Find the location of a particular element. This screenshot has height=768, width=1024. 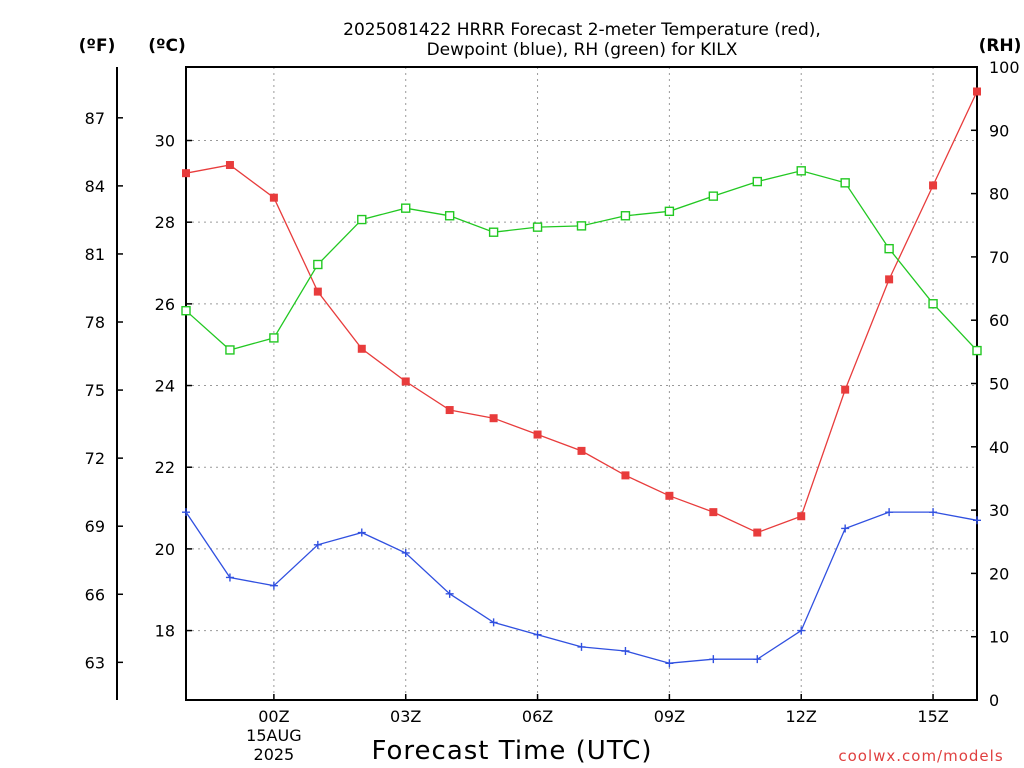

fahrenheit-tick-label: 78 is located at coordinates (95, 322).